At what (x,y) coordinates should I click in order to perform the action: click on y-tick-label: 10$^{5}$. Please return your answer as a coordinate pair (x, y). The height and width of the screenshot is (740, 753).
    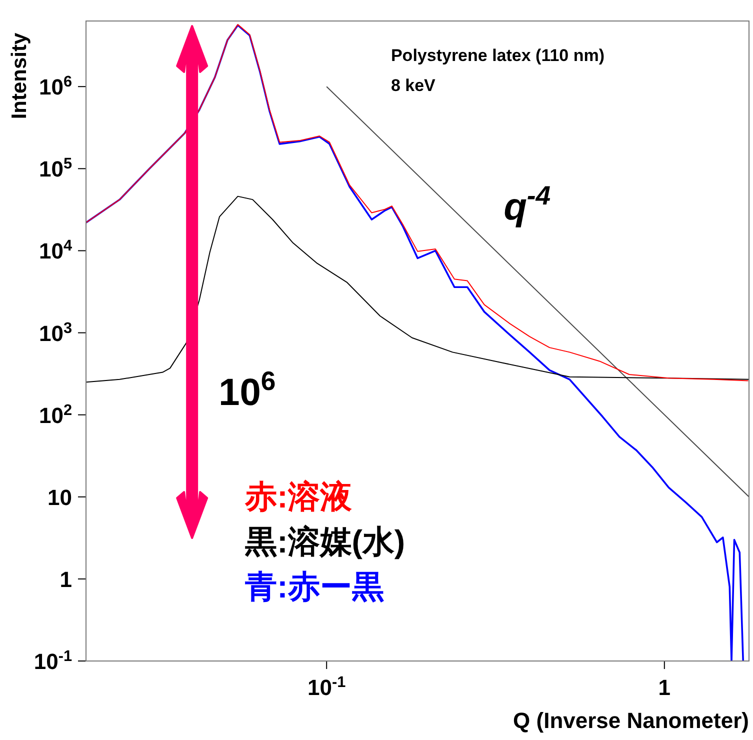
    Looking at the image, I should click on (55, 168).